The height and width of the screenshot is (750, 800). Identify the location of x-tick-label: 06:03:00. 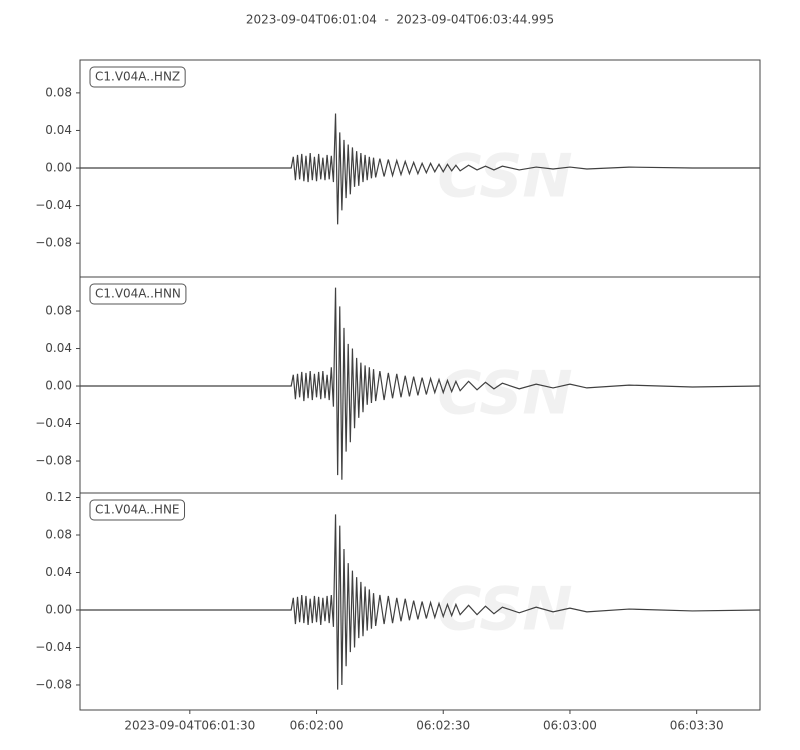
(570, 726).